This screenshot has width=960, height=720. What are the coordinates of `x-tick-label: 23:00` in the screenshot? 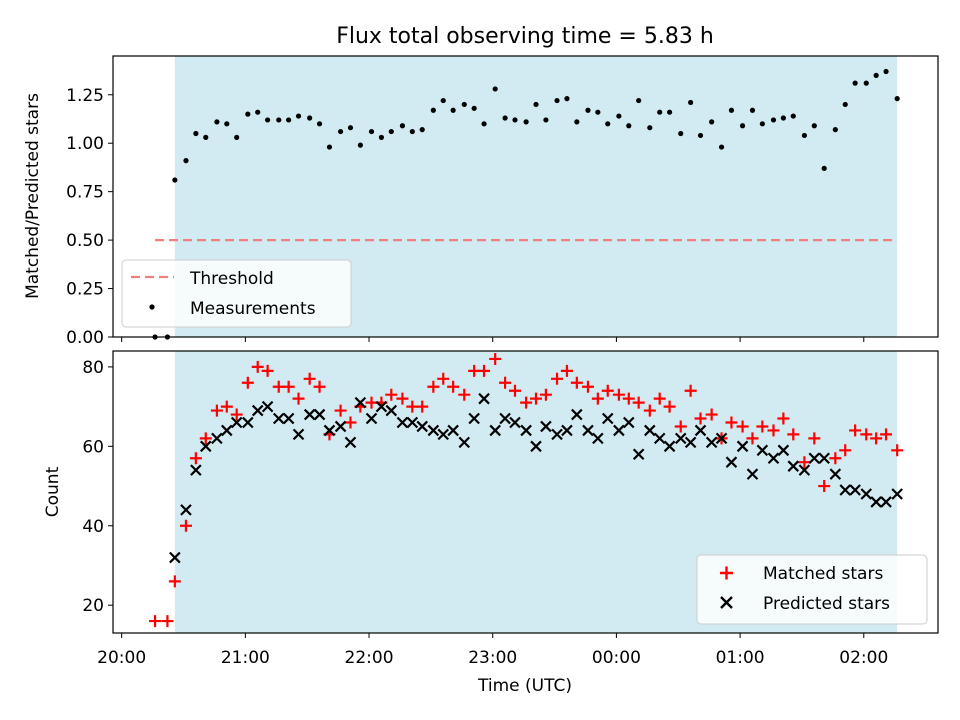 It's located at (492, 658).